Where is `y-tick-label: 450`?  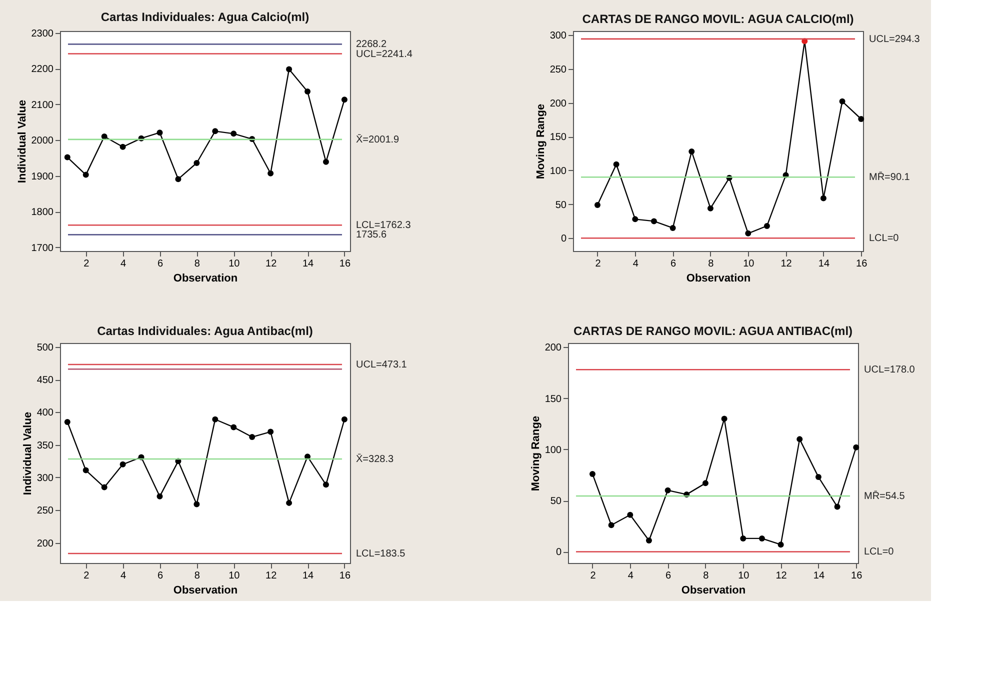 y-tick-label: 450 is located at coordinates (45, 380).